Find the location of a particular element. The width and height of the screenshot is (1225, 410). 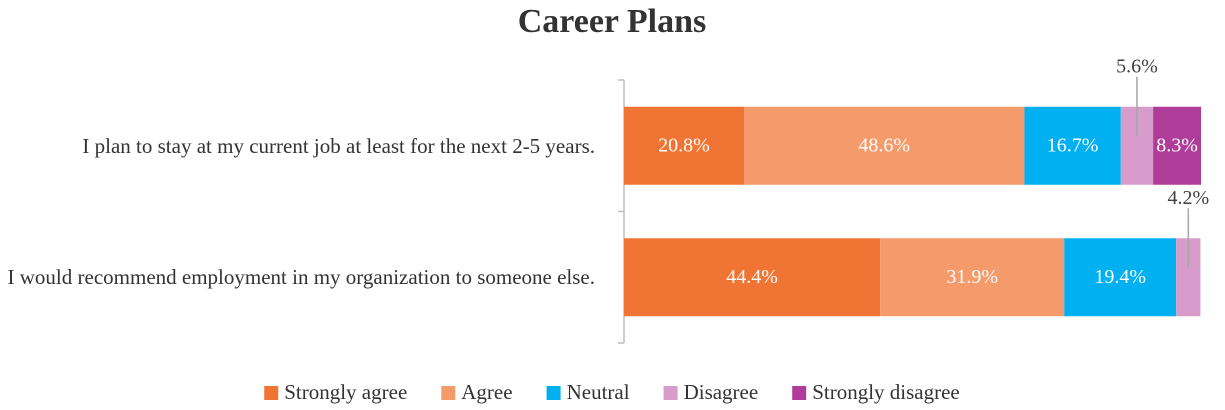

legend-label: Neutral is located at coordinates (598, 392).